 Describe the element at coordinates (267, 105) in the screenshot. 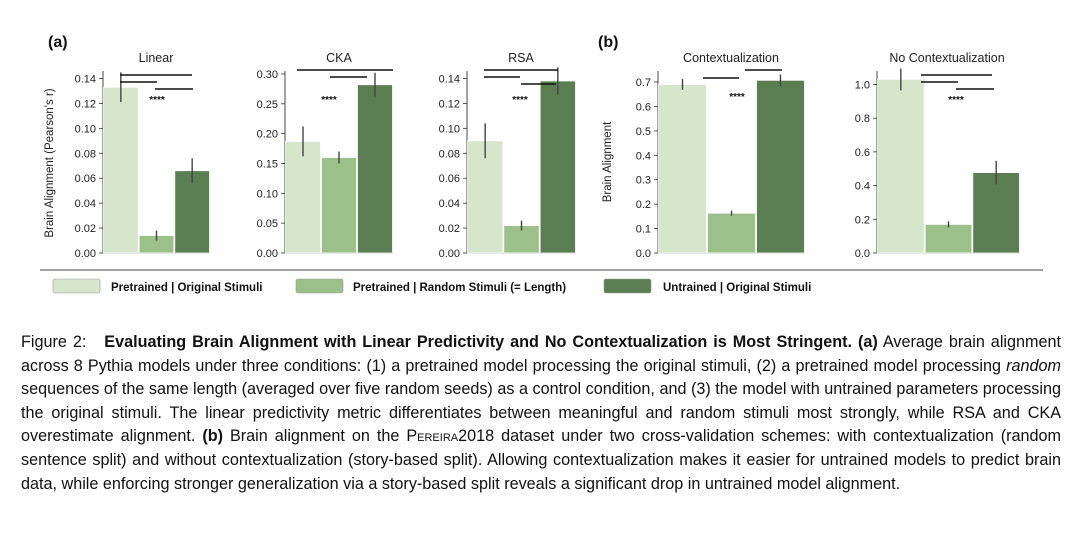

I see `y-tick-label: 0.25` at that location.